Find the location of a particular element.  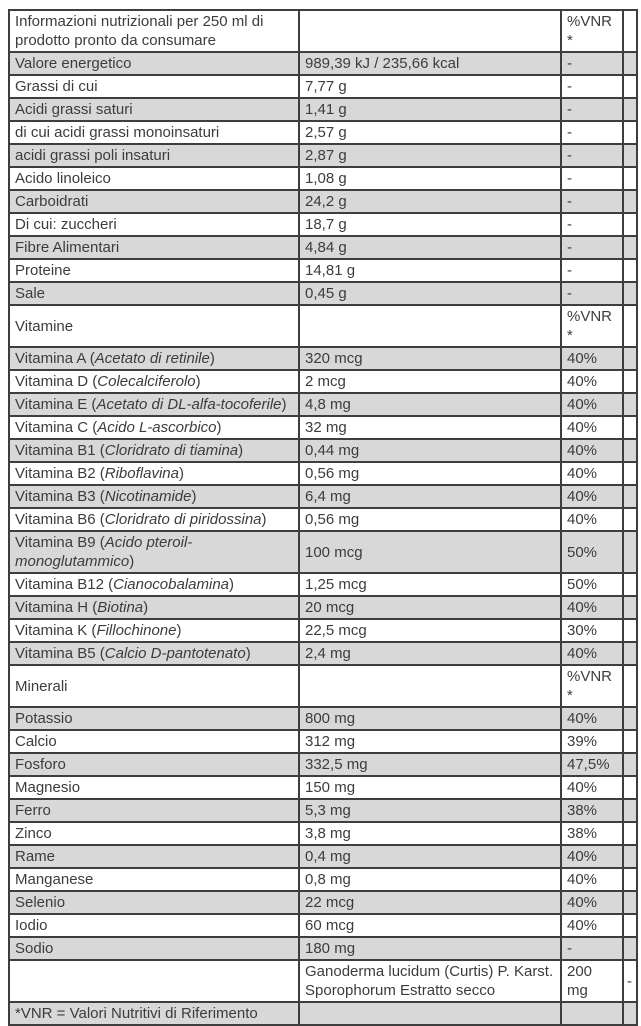

nutrient-name-cell: Fosforo is located at coordinates (154, 764).